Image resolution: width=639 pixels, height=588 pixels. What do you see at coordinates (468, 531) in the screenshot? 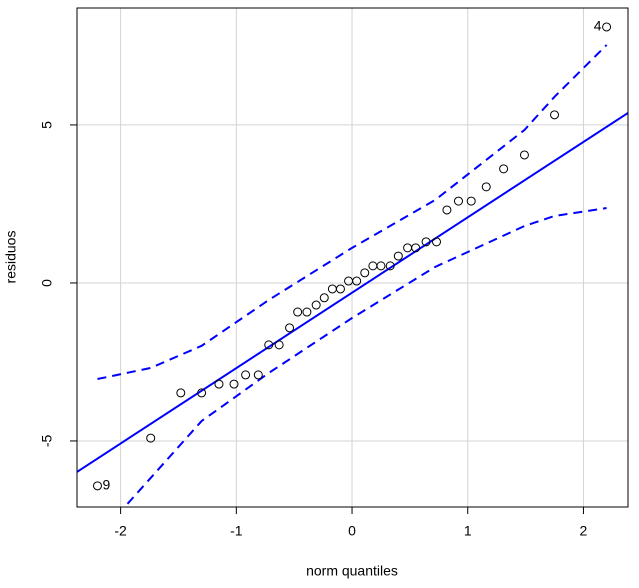
I see `x-tick-label: 1` at bounding box center [468, 531].